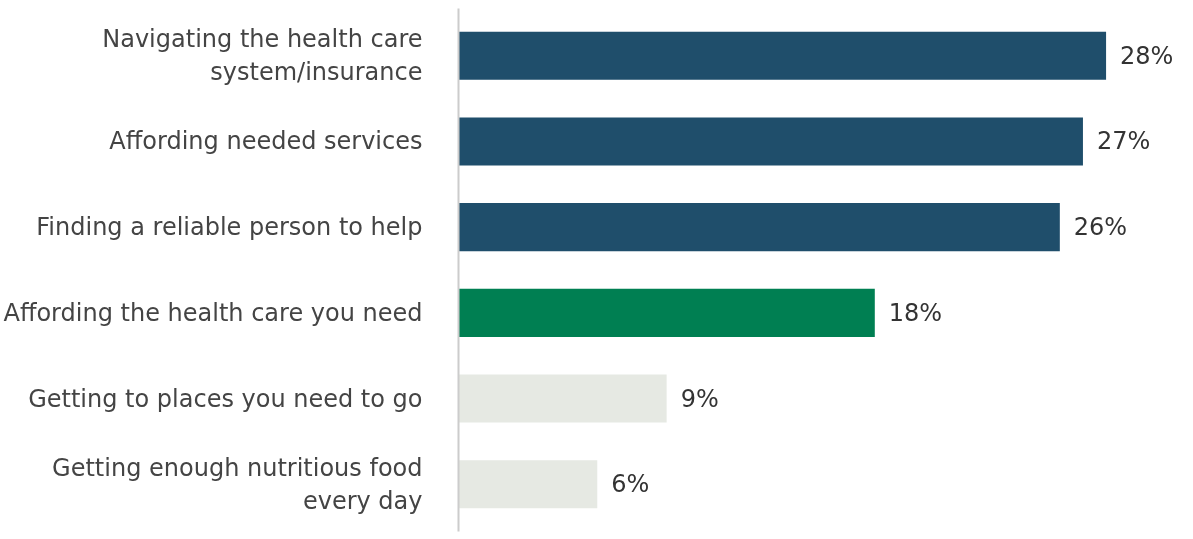 This screenshot has width=1193, height=539. What do you see at coordinates (630, 484) in the screenshot?
I see `data-label: 6%` at bounding box center [630, 484].